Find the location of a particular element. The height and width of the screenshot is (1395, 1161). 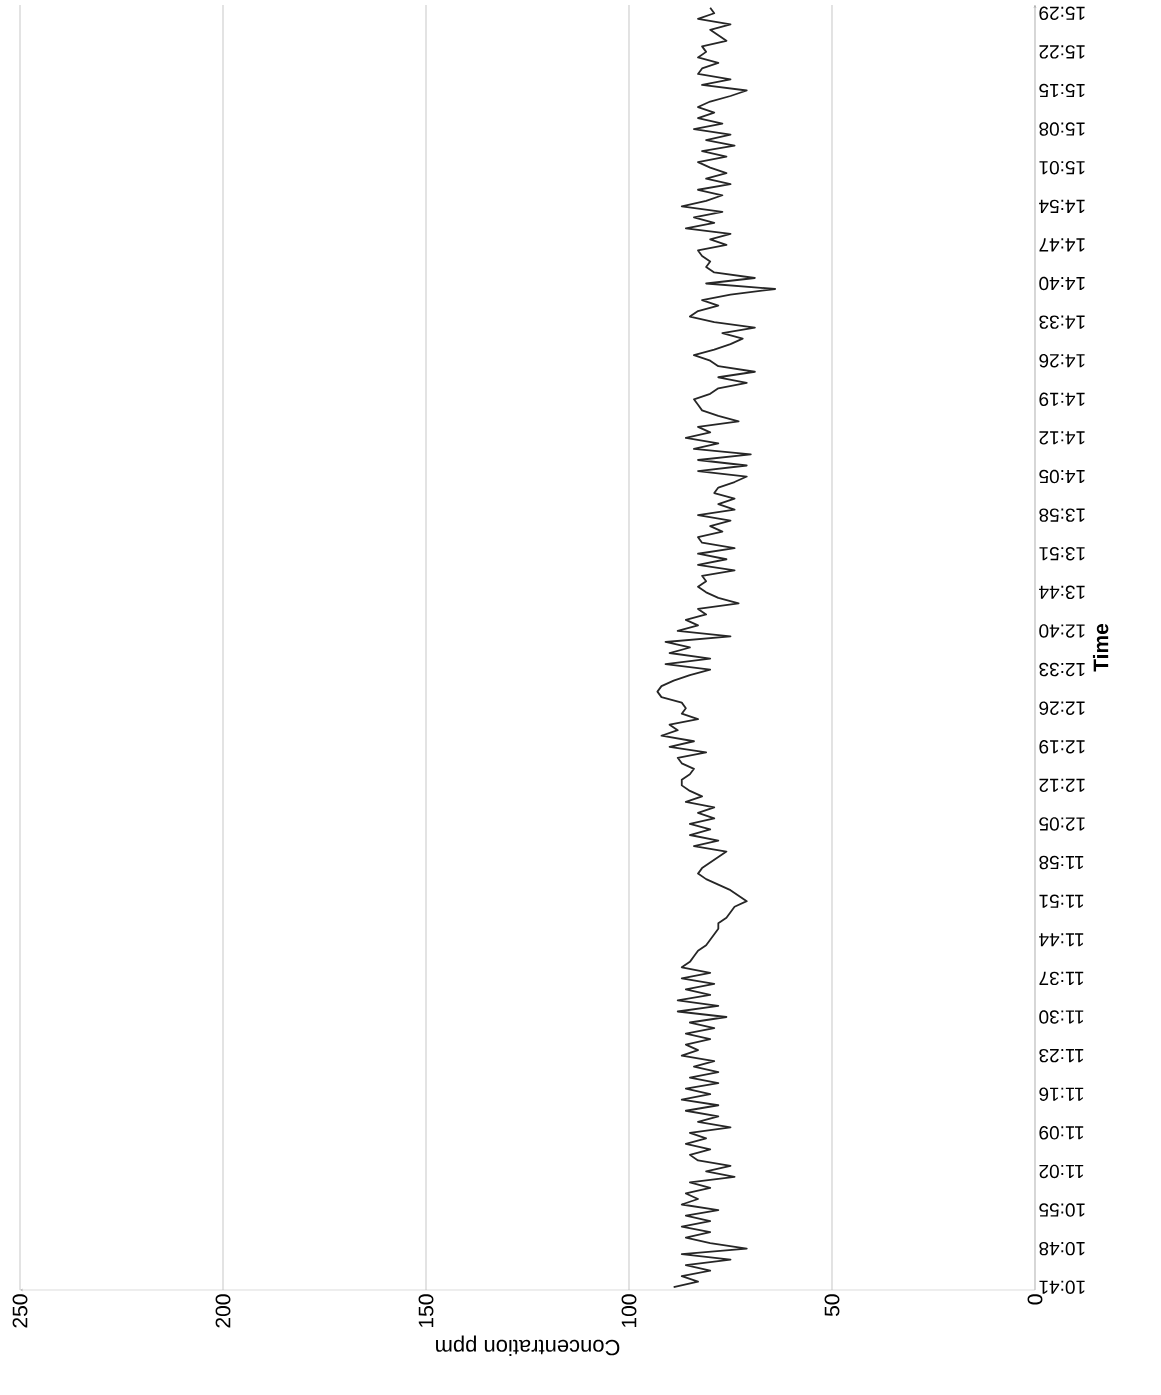

y-tick-label: 14:54 is located at coordinates (1062, 206).